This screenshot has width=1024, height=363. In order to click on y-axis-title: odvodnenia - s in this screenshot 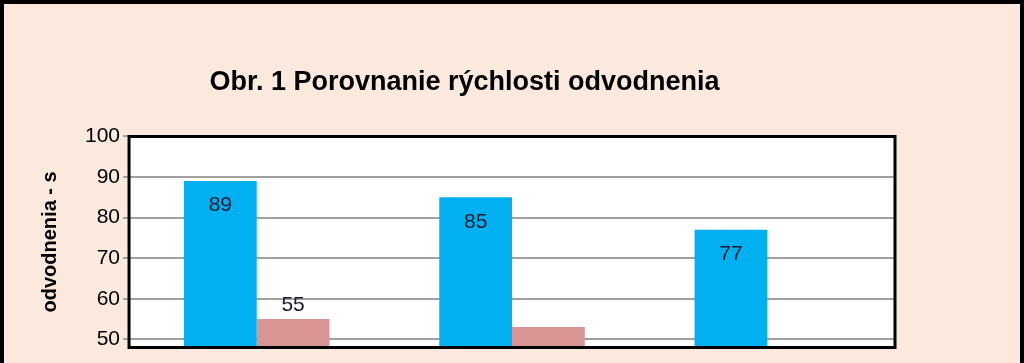, I will do `click(48, 242)`.